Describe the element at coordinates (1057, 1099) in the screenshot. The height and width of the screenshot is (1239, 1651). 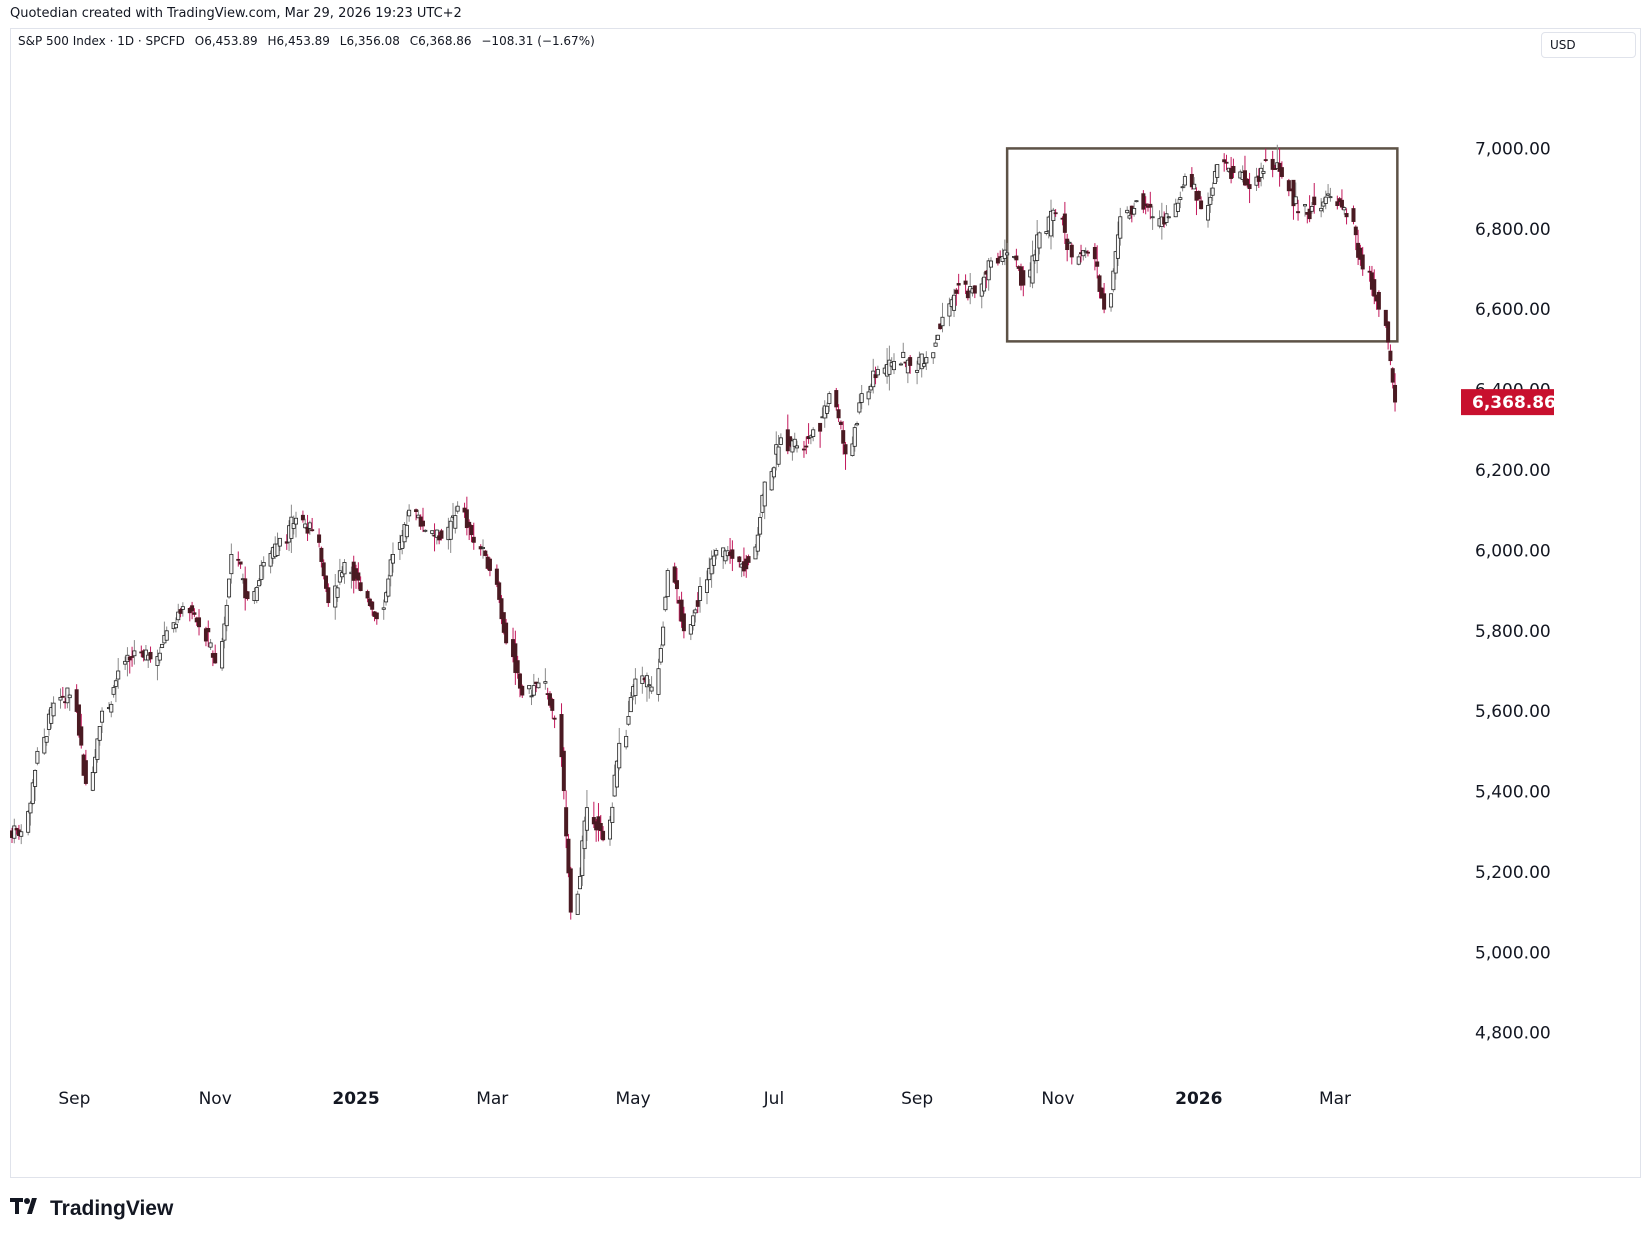
I see `x-tick-label: Nov` at that location.